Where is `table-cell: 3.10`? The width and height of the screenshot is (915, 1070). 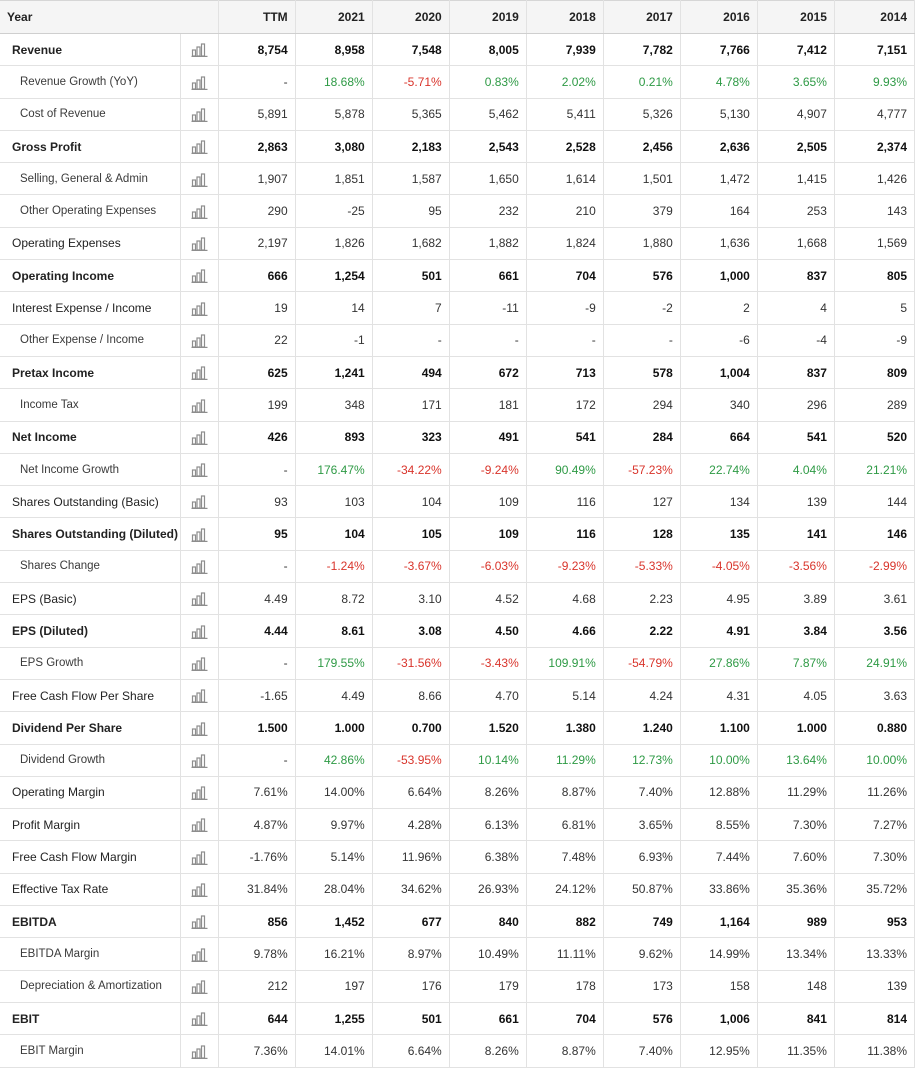 table-cell: 3.10 is located at coordinates (411, 599).